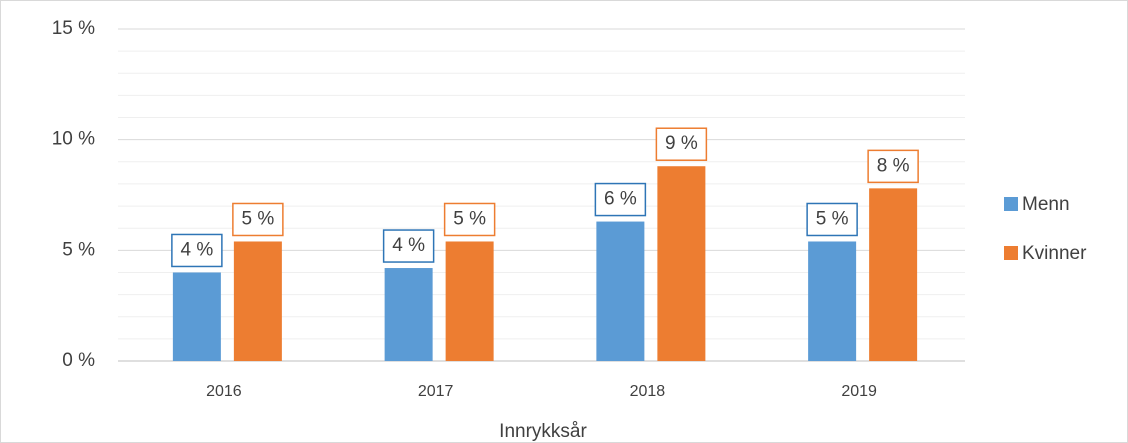 The width and height of the screenshot is (1128, 443). Describe the element at coordinates (543, 431) in the screenshot. I see `x-axis-title: Innrykksår` at that location.